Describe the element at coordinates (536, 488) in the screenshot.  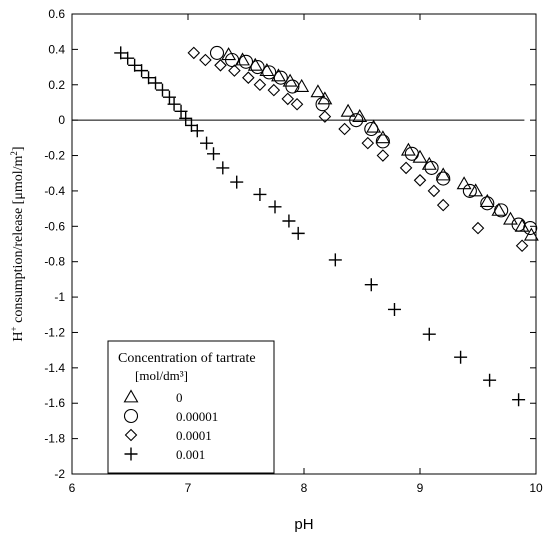
I see `x-tick-label: 10` at that location.